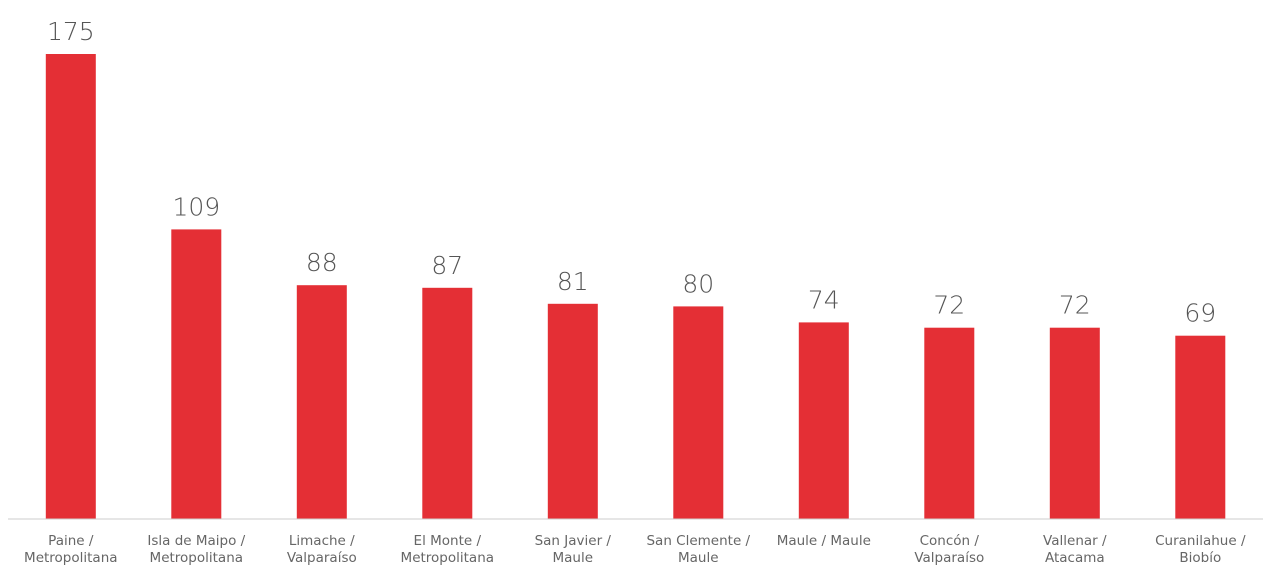  What do you see at coordinates (196, 541) in the screenshot?
I see `x-tick-label-line: Isla de Maipo /` at bounding box center [196, 541].